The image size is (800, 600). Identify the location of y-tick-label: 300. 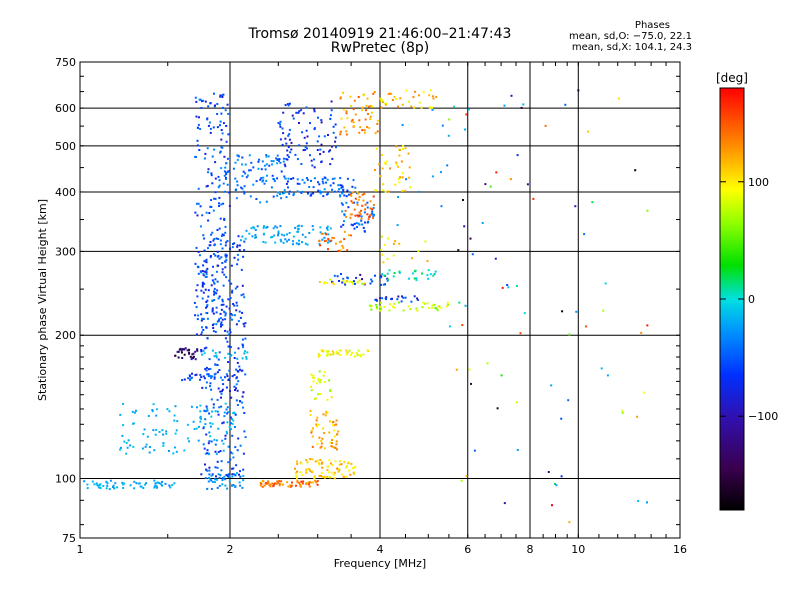
(65, 251).